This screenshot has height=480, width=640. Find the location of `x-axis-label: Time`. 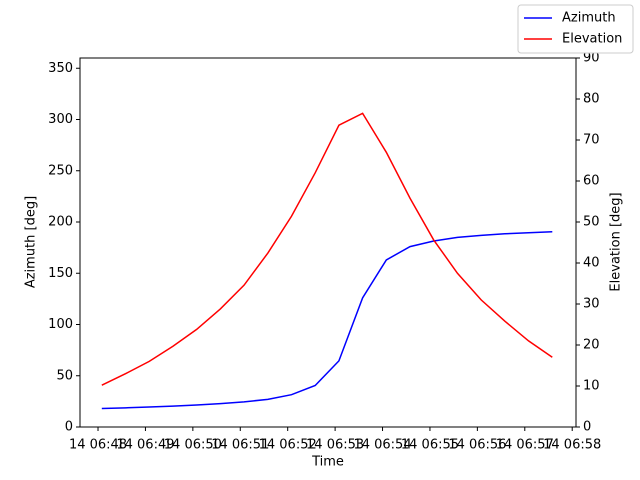

x-axis-label: Time is located at coordinates (327, 462).